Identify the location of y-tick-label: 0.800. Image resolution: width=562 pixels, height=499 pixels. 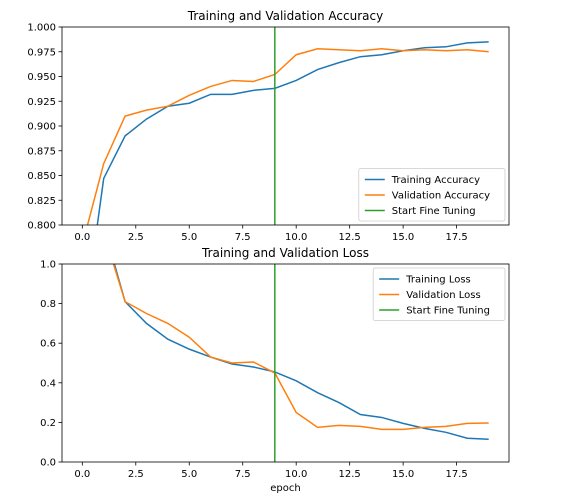
(41, 226).